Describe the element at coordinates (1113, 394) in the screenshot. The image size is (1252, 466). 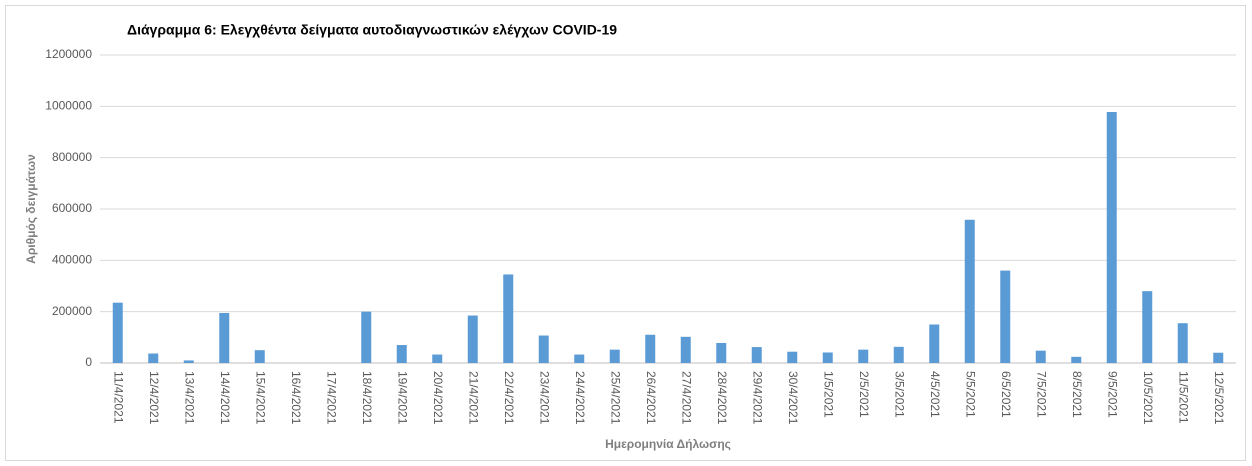
I see `x-tick-label: 9/5/2021` at that location.